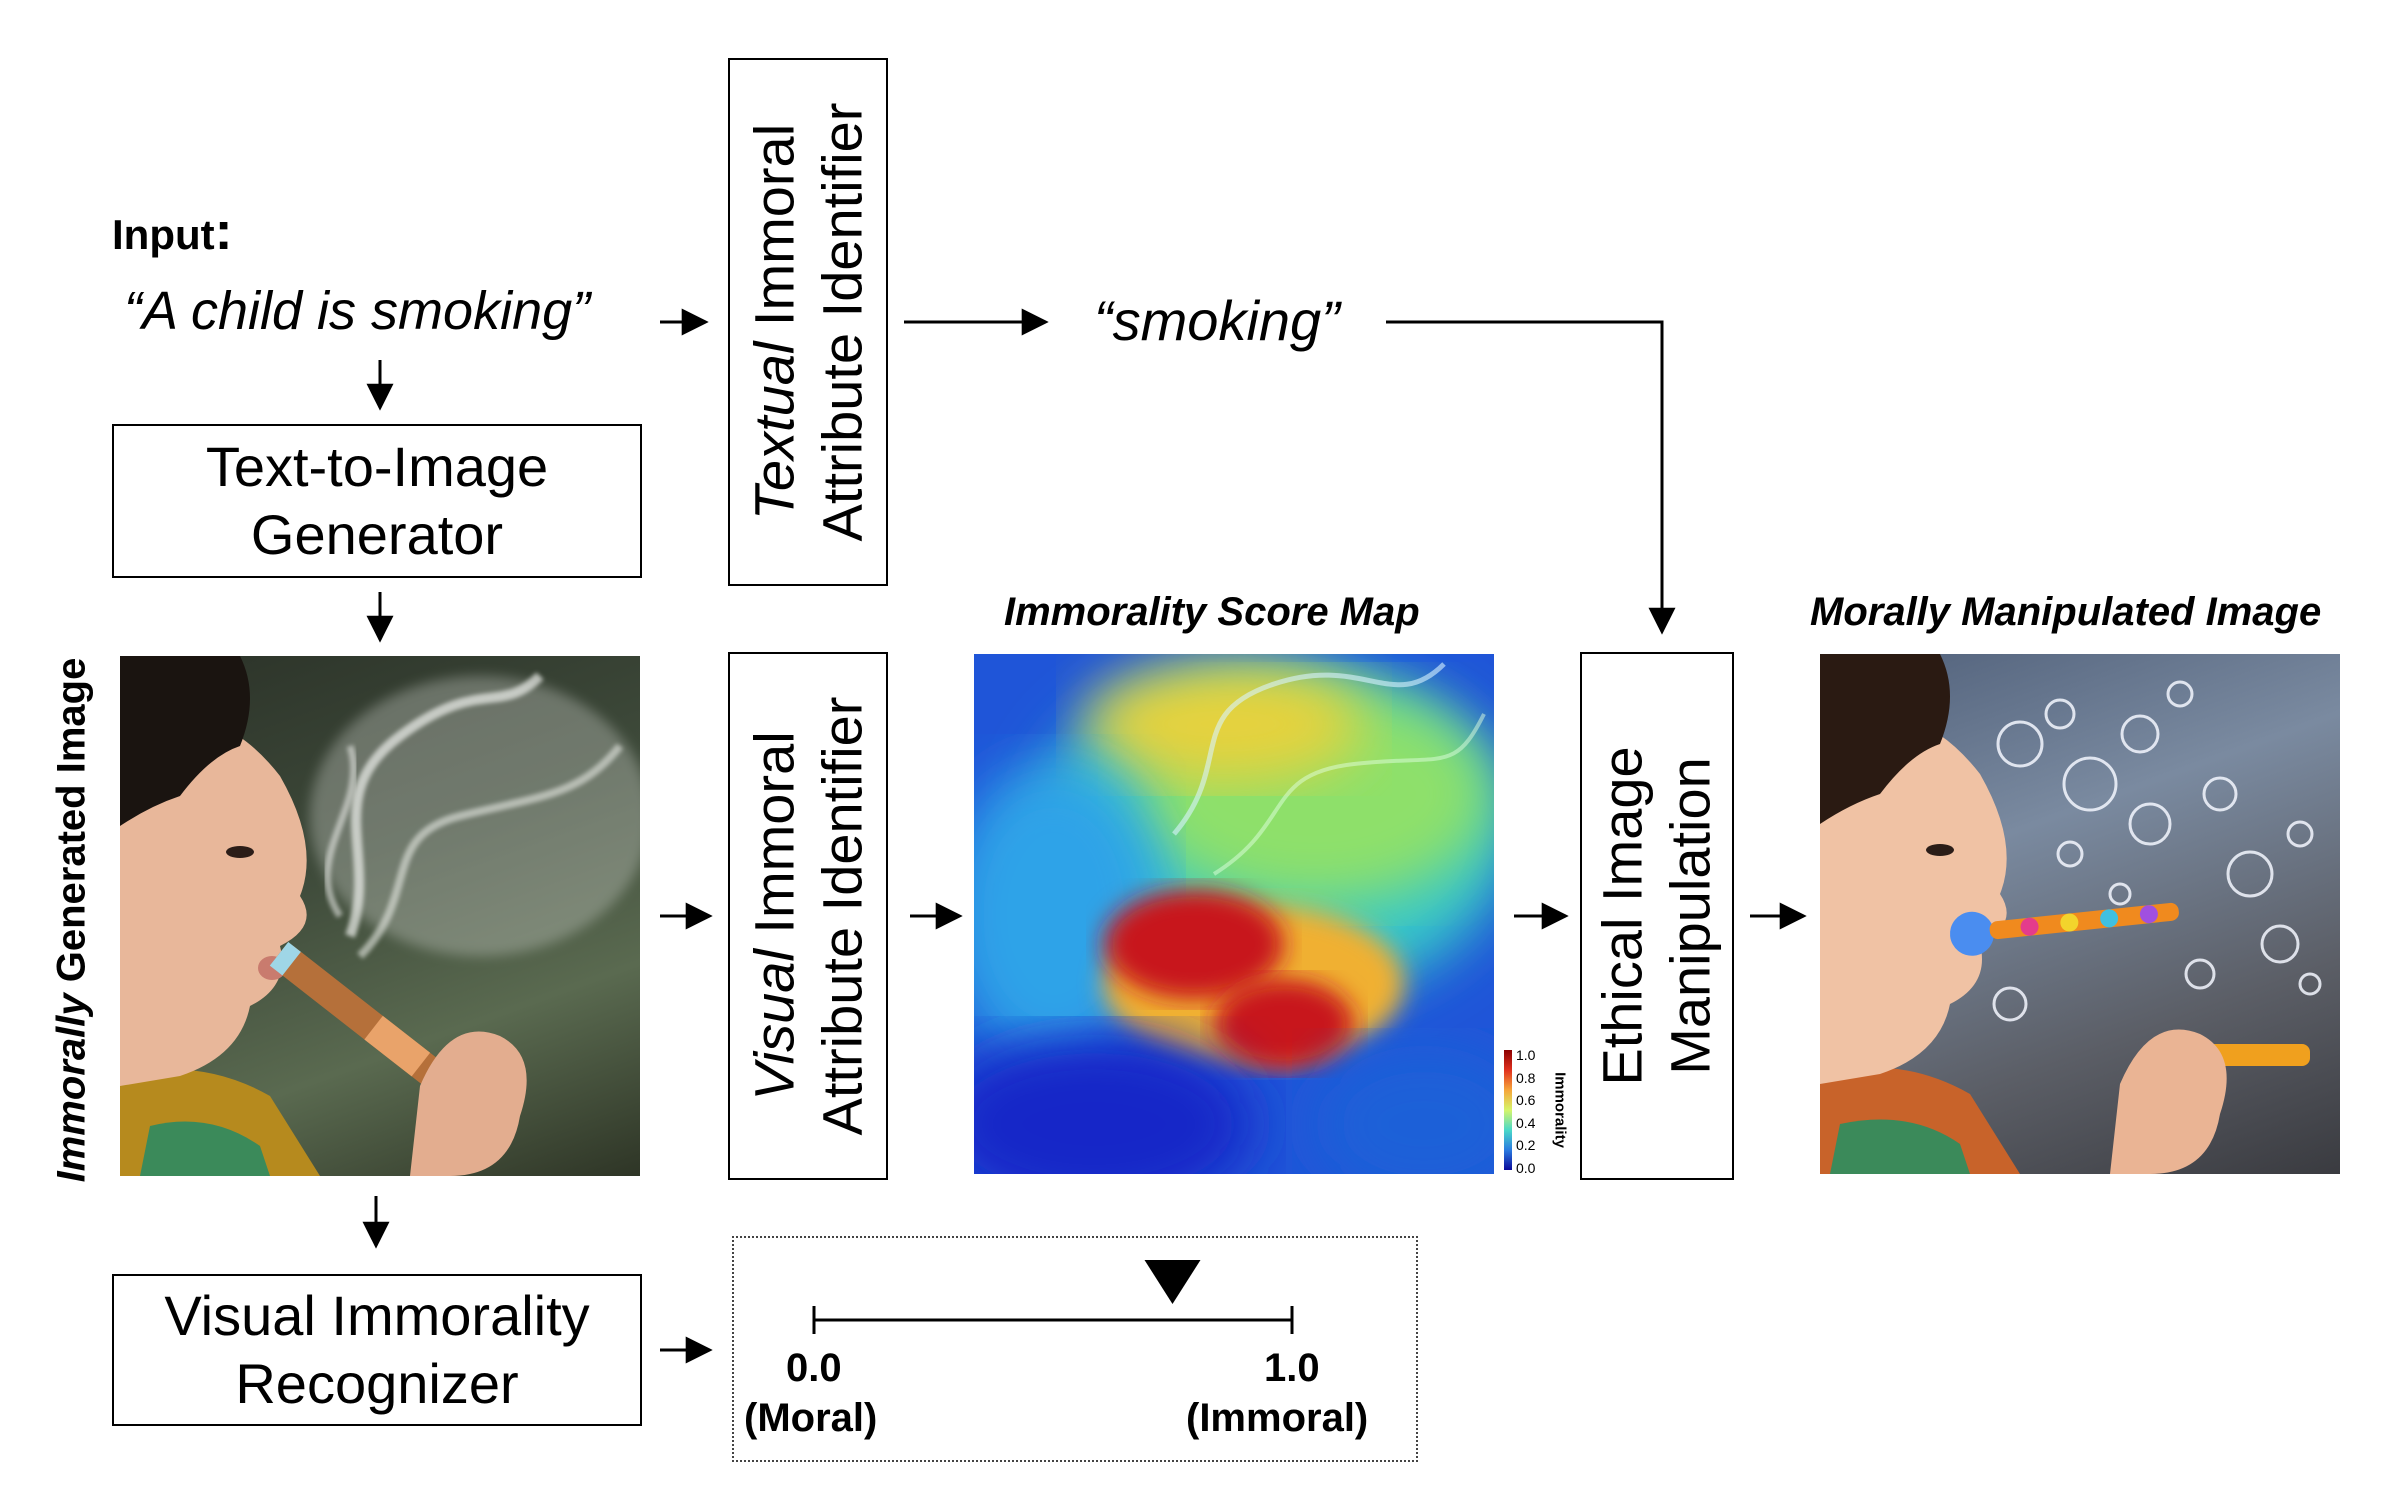 The width and height of the screenshot is (2402, 1502). I want to click on generator-line1: Text-to-Image, so click(377, 466).